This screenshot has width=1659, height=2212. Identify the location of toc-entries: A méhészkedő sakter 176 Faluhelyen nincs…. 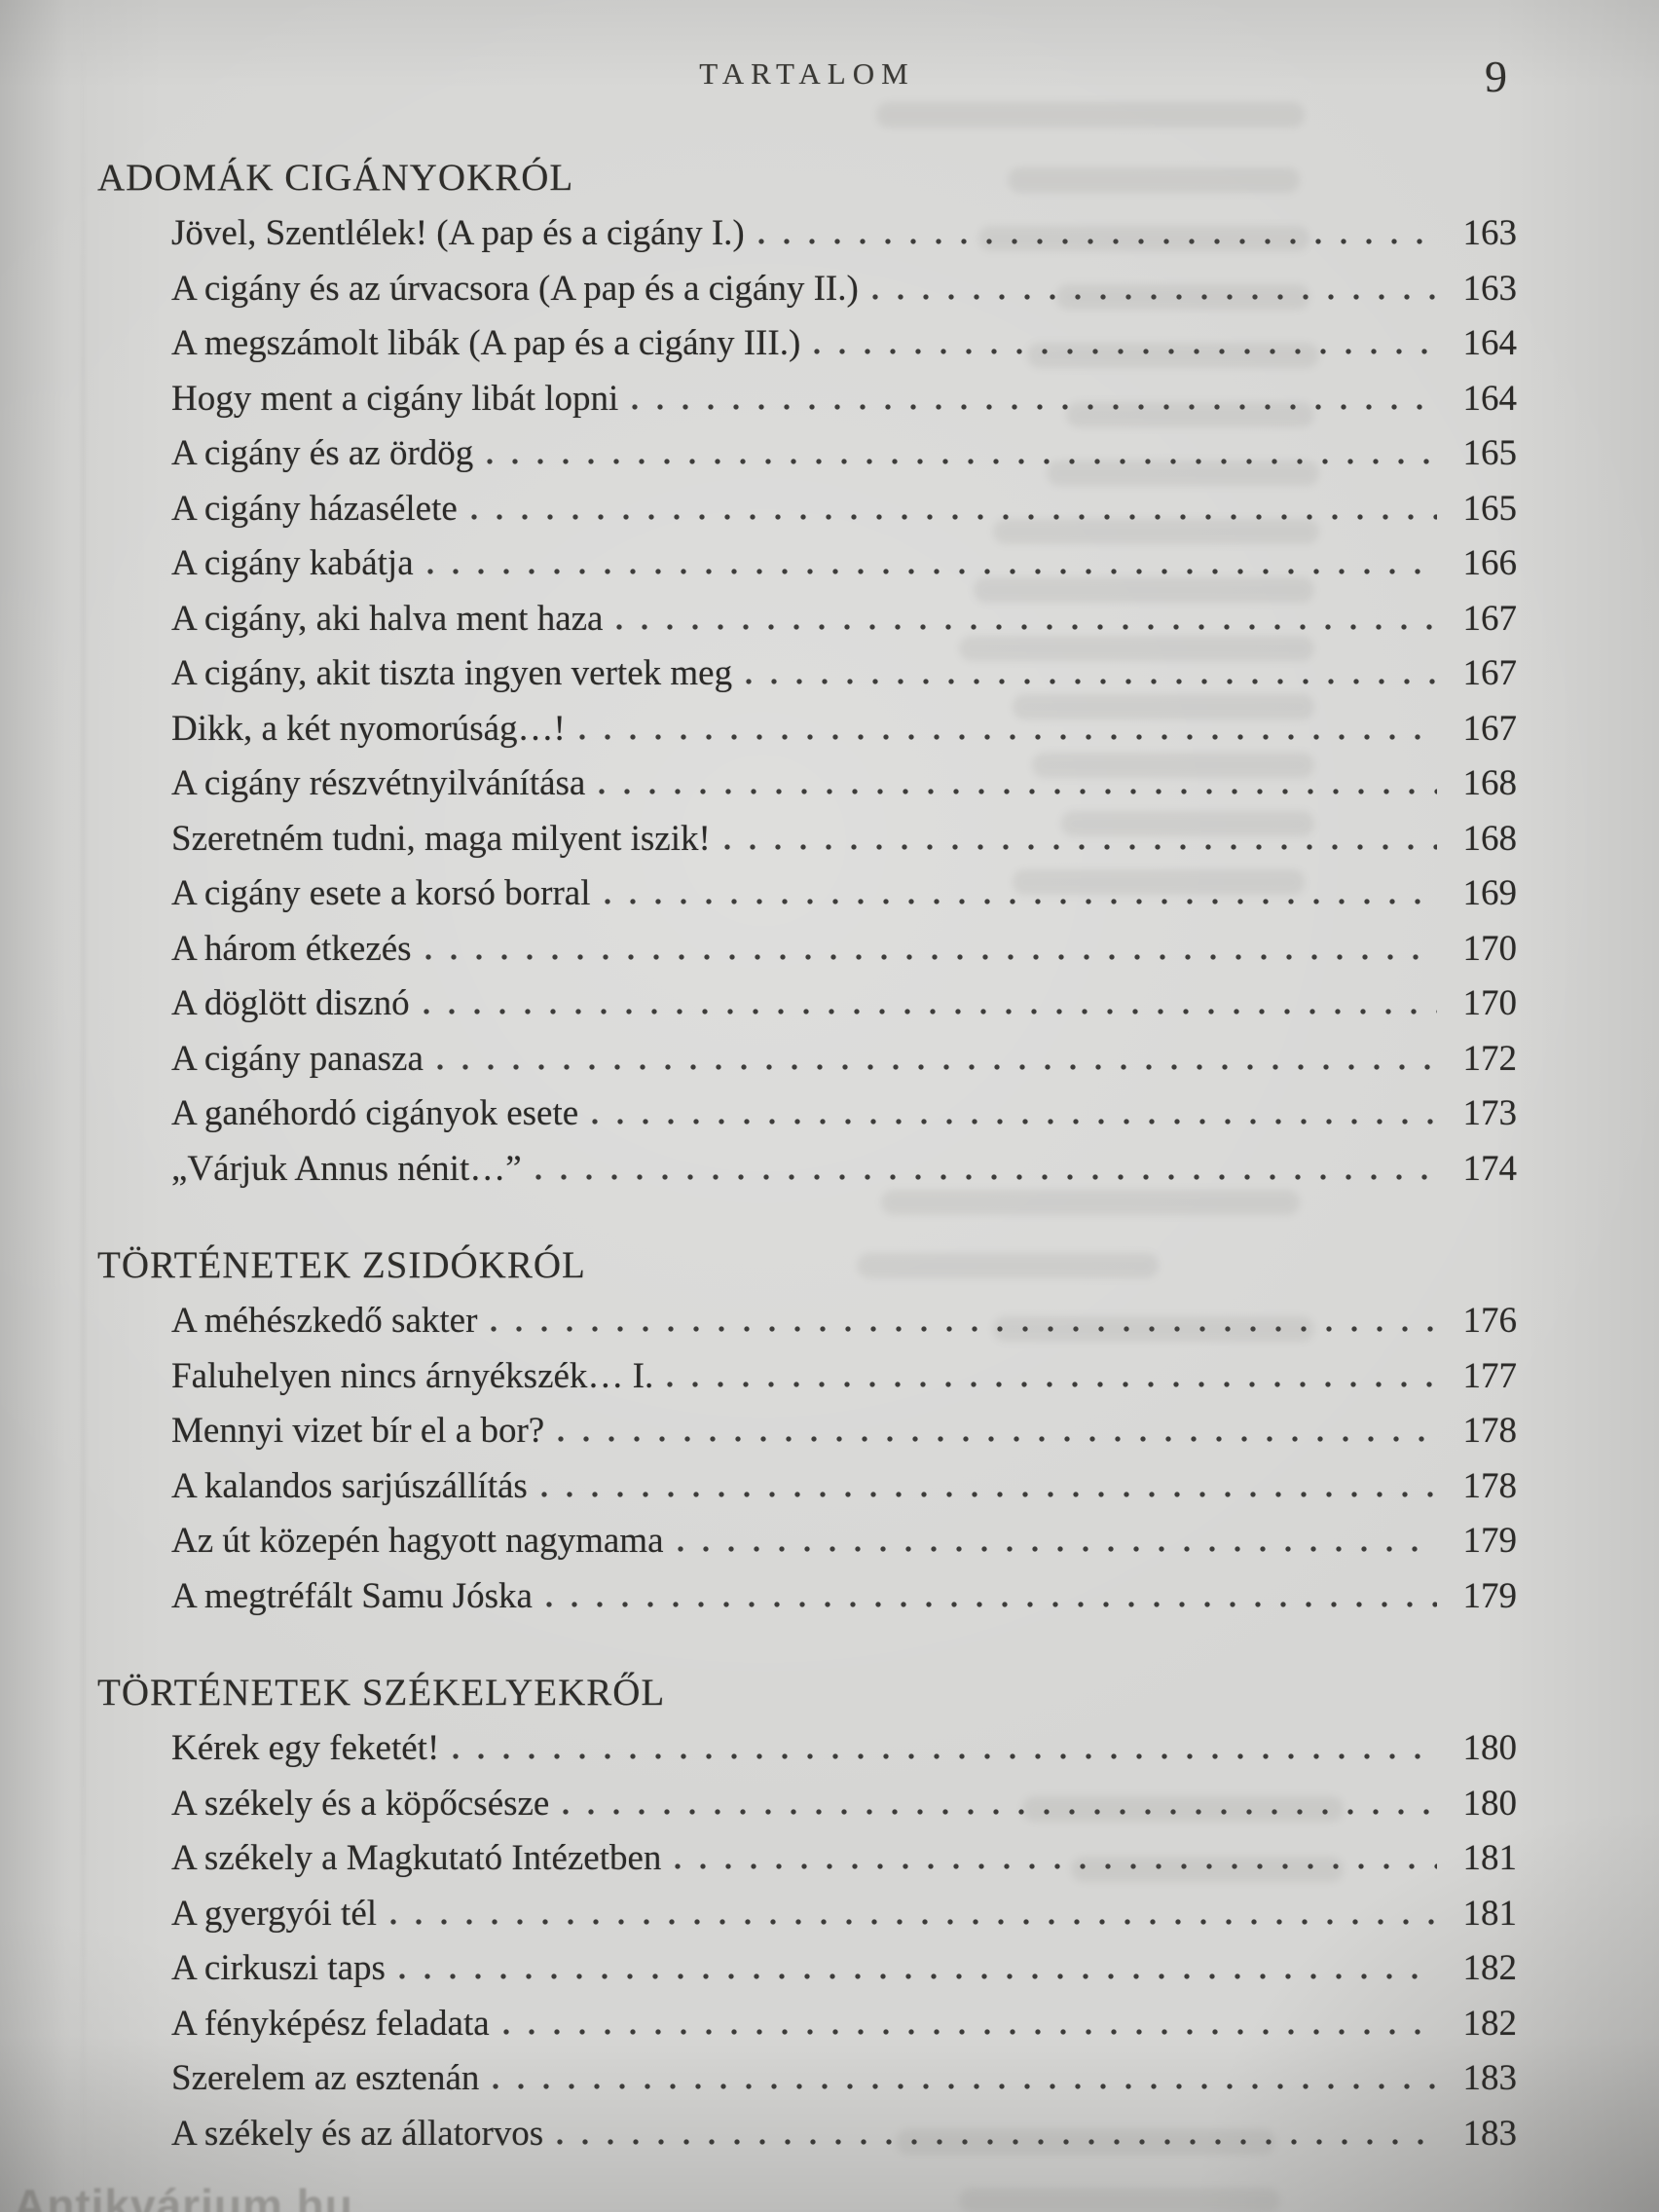
(807, 1465).